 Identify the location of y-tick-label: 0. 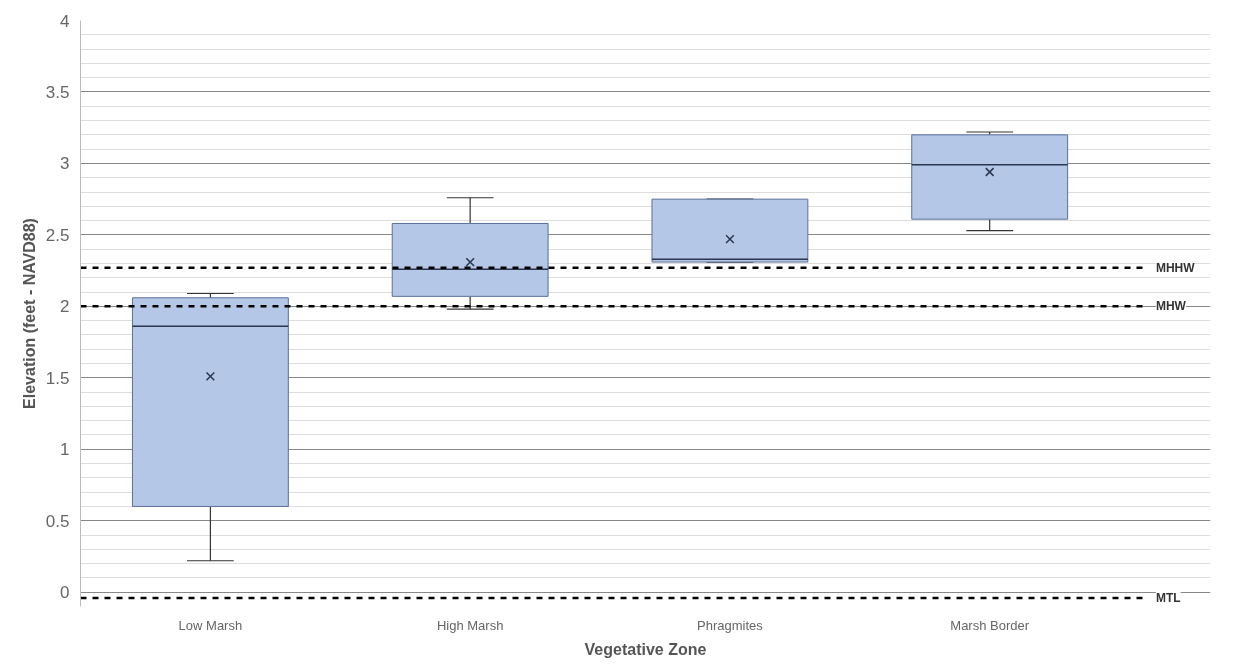
(65, 593).